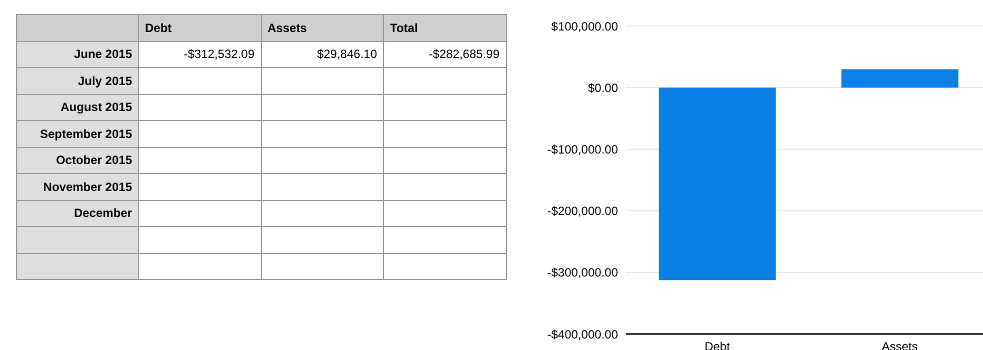 This screenshot has height=350, width=983. What do you see at coordinates (96, 107) in the screenshot?
I see `category-label: August 2015` at bounding box center [96, 107].